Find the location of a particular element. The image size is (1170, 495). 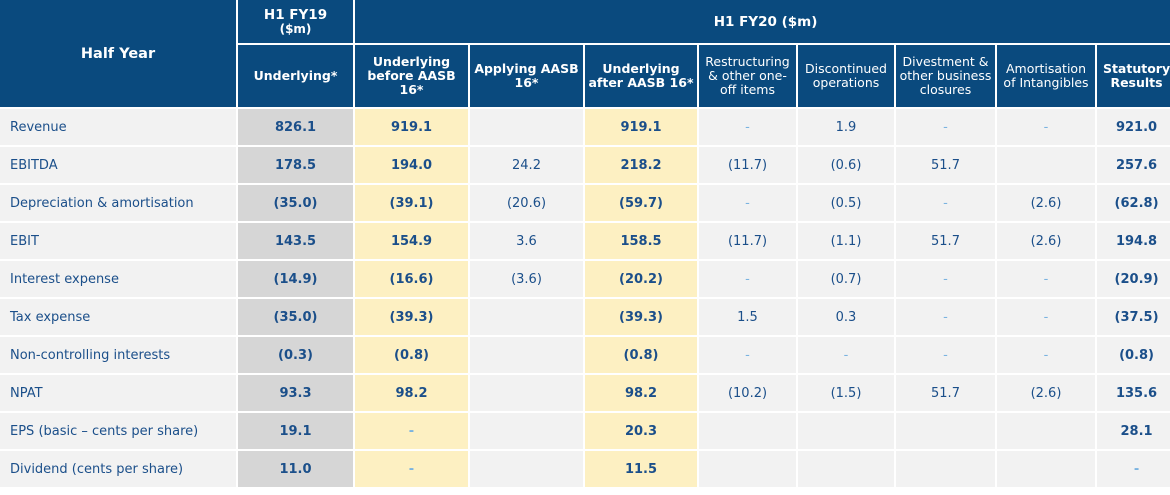

row-label: Dividend (cents per share) is located at coordinates (118, 469).